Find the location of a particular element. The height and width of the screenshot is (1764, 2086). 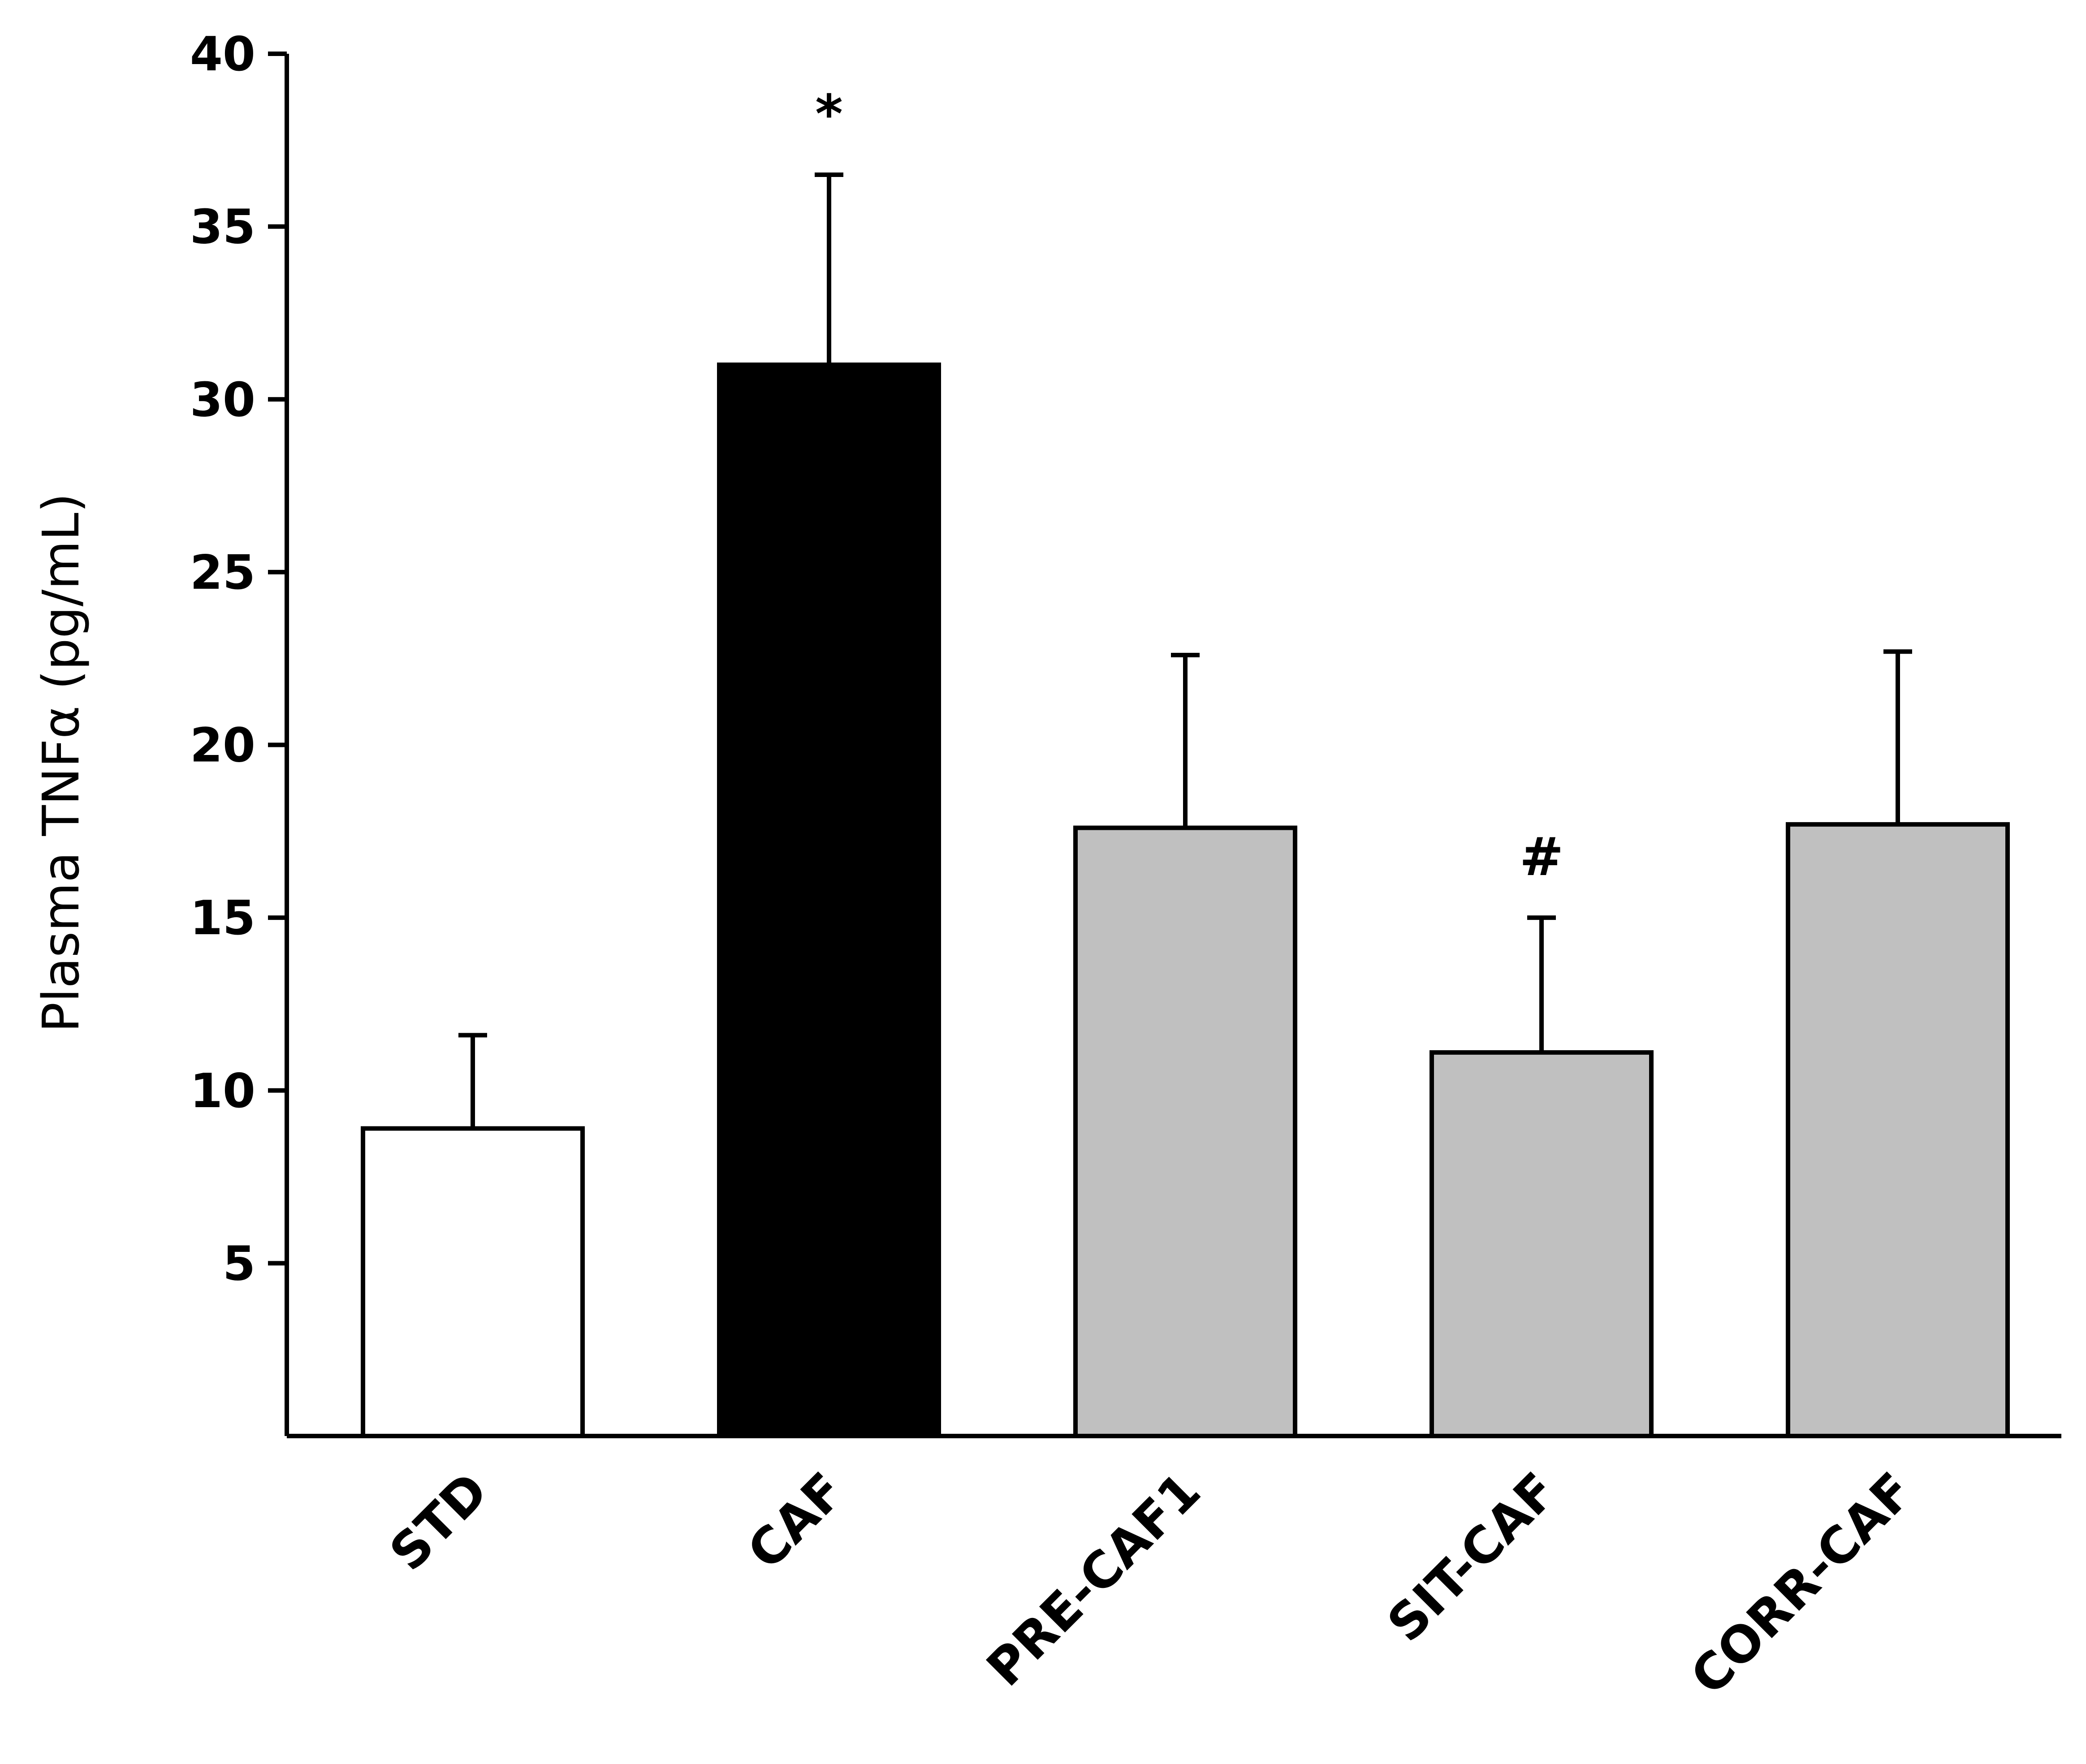

y-axis-title: Plasma TNFα (pg/mL) is located at coordinates (61, 763).